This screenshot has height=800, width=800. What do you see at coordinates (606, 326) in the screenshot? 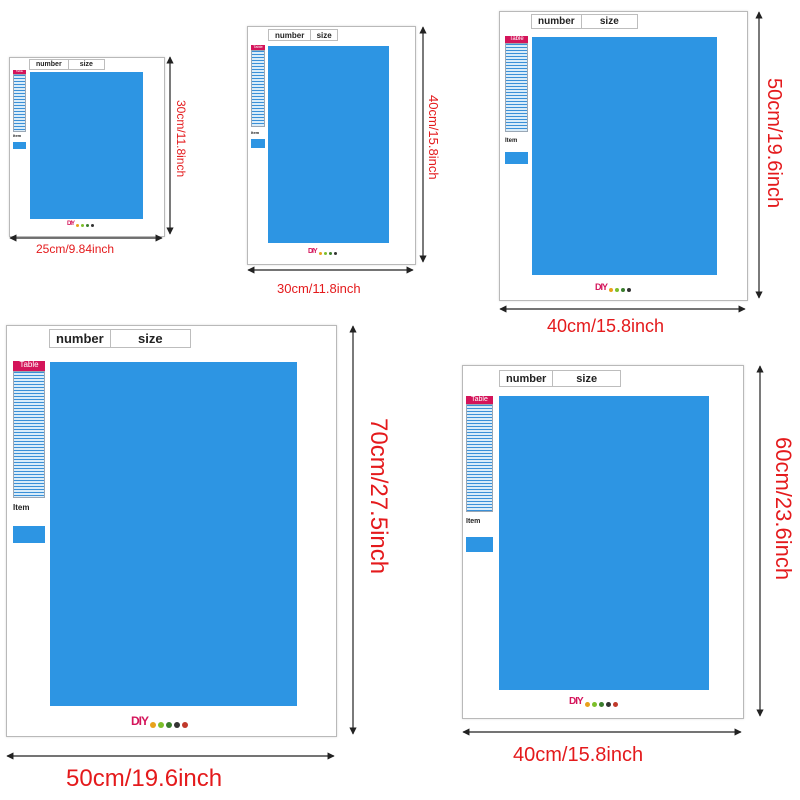
I see `width-label-40x50: 40cm/15.8inch` at bounding box center [606, 326].